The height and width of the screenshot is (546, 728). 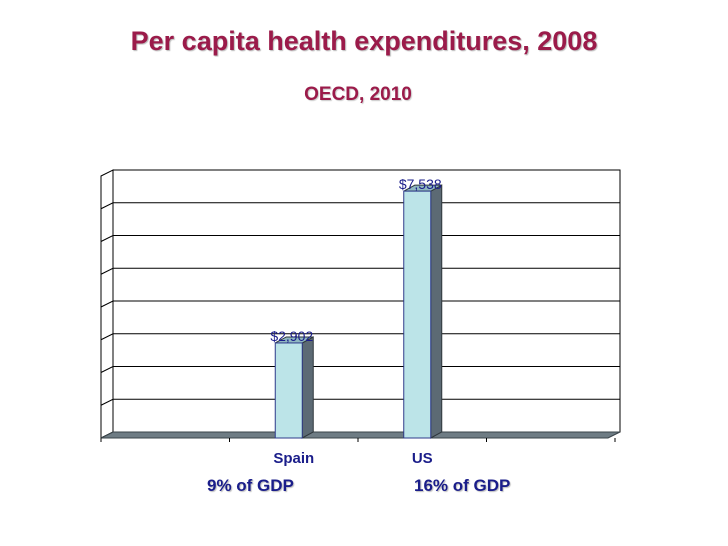 What do you see at coordinates (293, 458) in the screenshot?
I see `x-tick-label-spain: Spain` at bounding box center [293, 458].